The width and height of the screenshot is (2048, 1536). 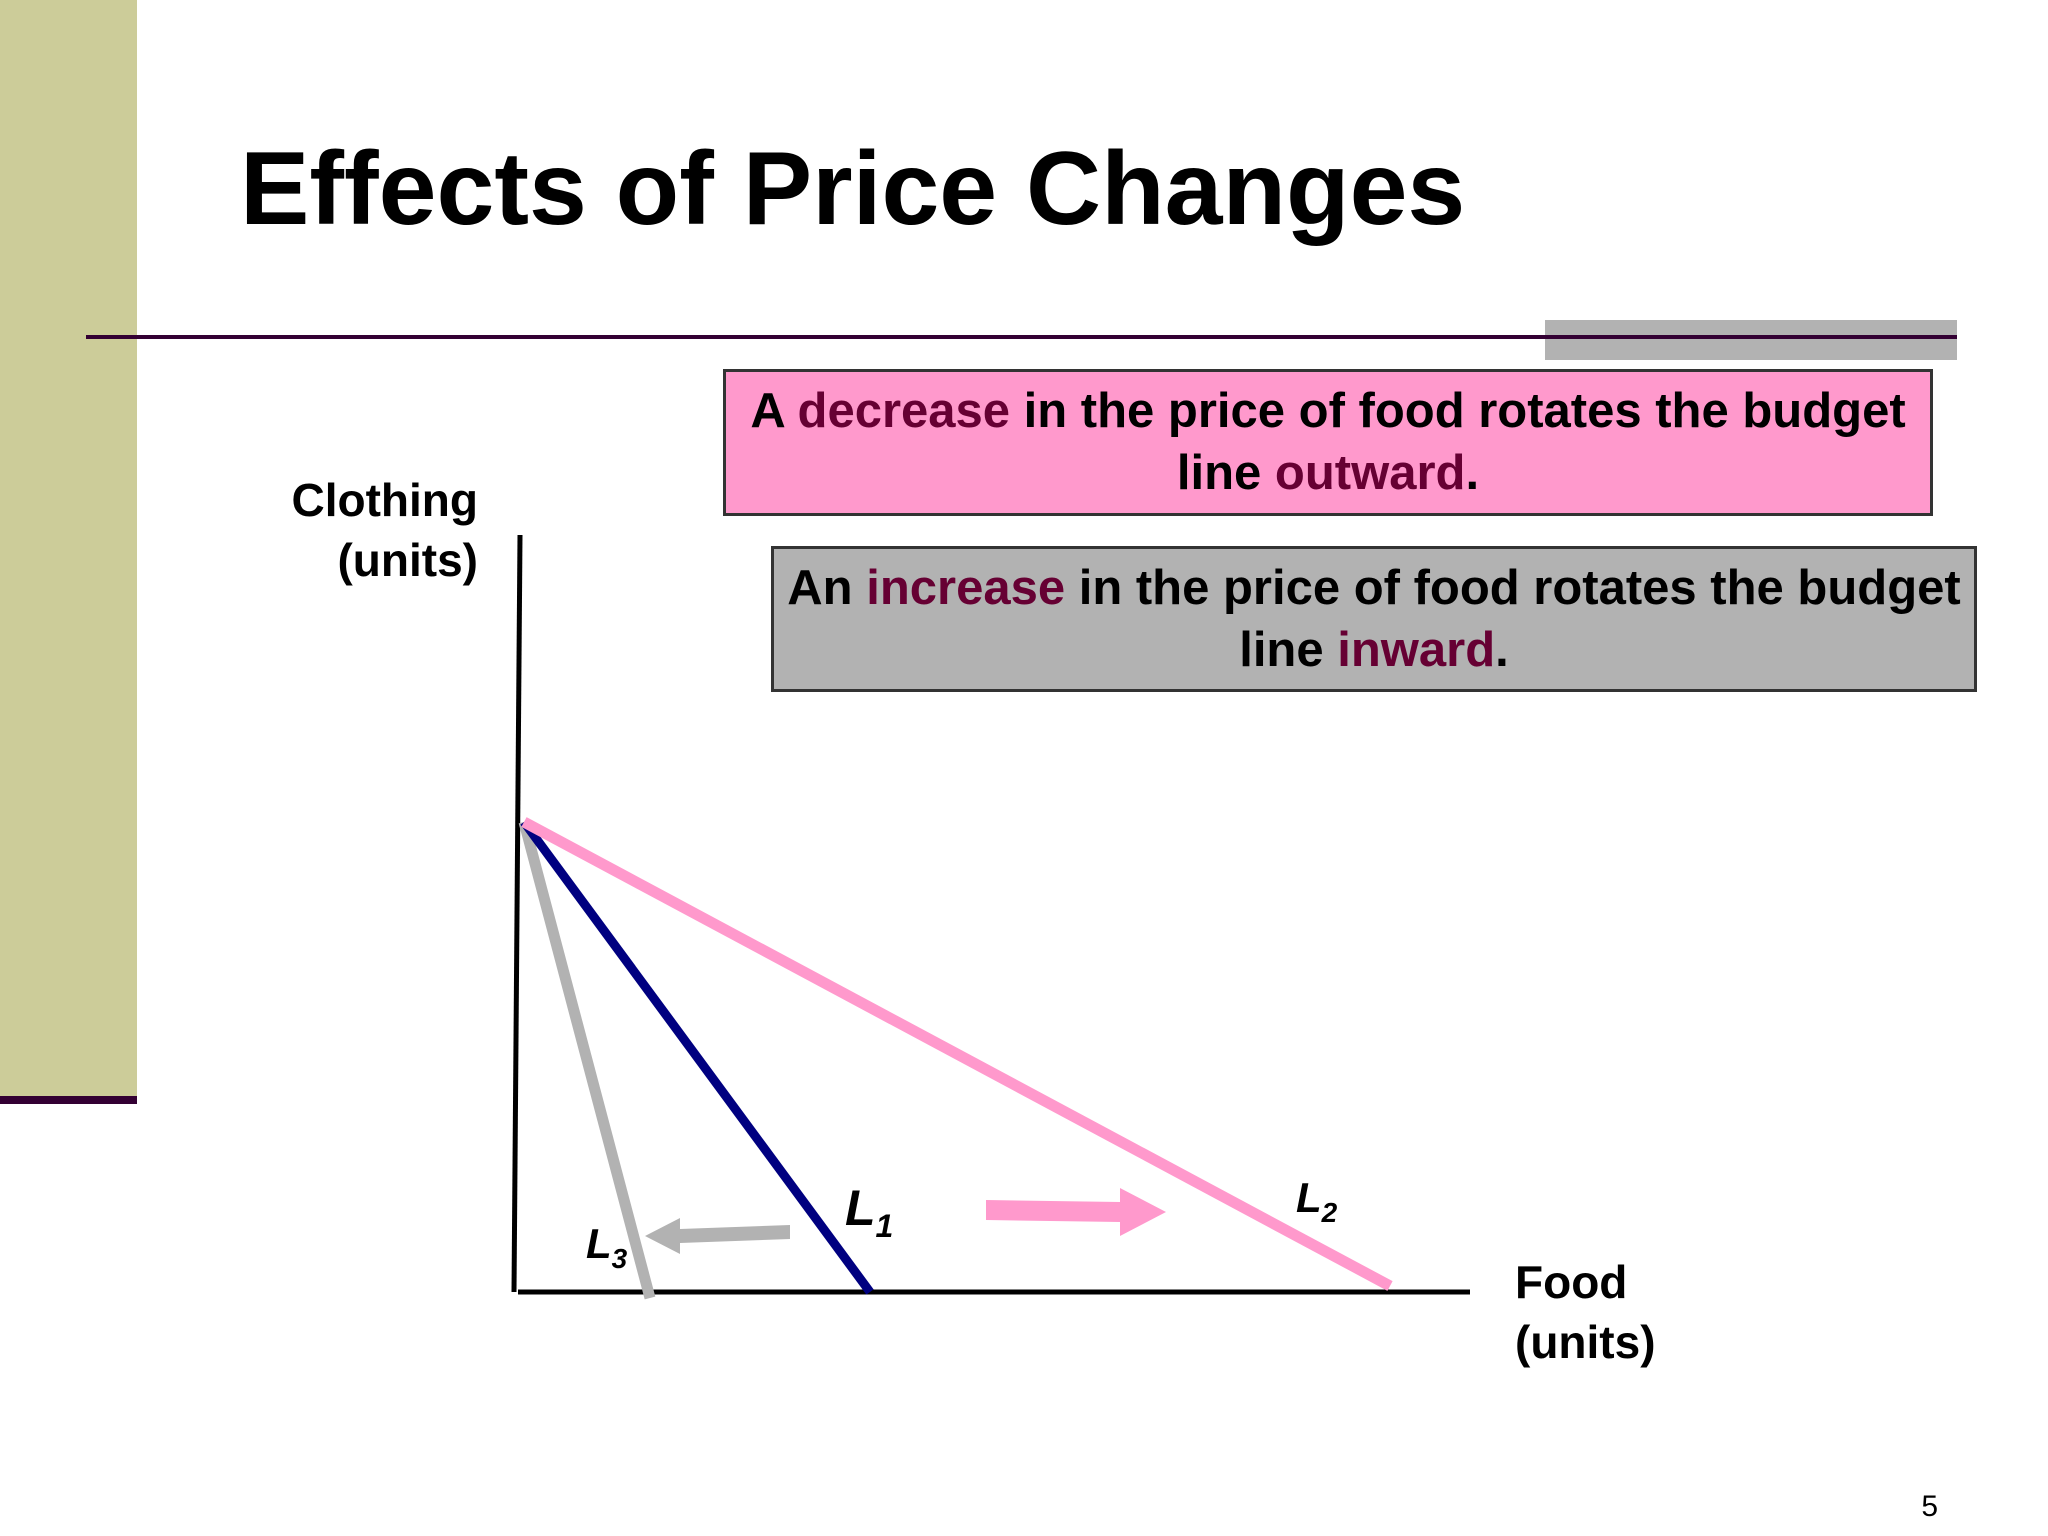 What do you see at coordinates (966, 588) in the screenshot?
I see `callout-highlight: increase` at bounding box center [966, 588].